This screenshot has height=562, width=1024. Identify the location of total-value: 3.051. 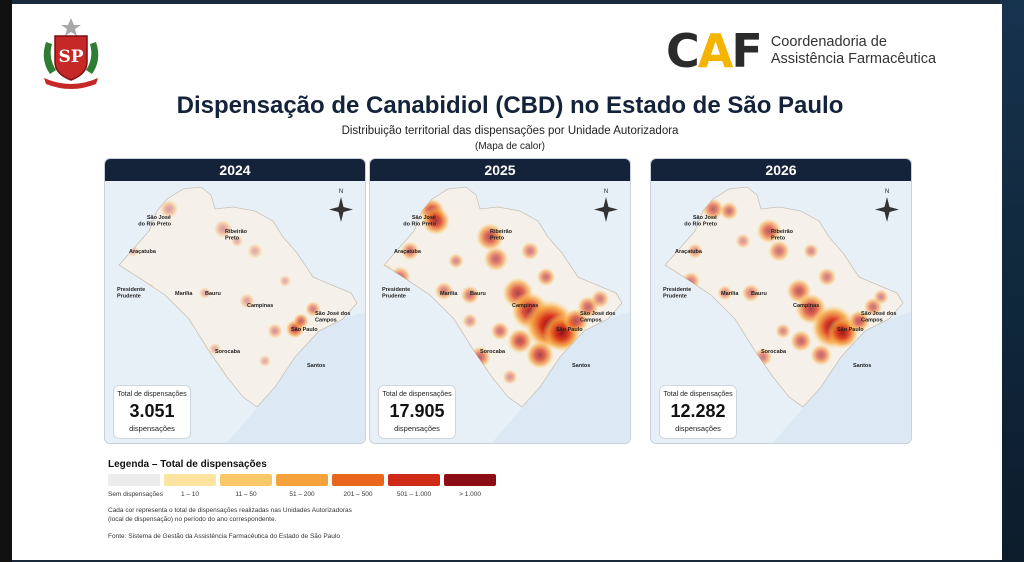
(152, 411).